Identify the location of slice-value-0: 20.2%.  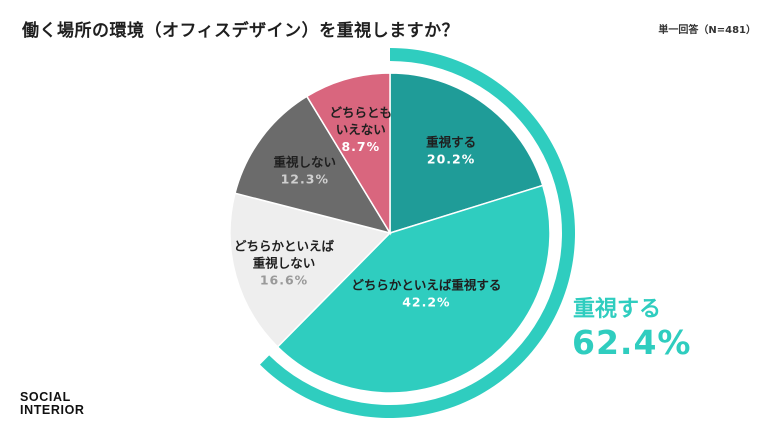
(451, 159).